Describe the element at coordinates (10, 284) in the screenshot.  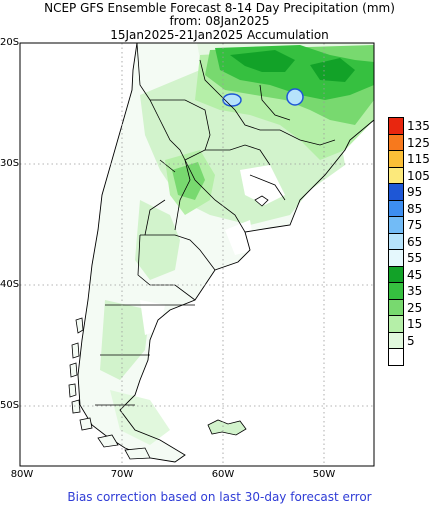
I see `lat-label-40s: 40S` at that location.